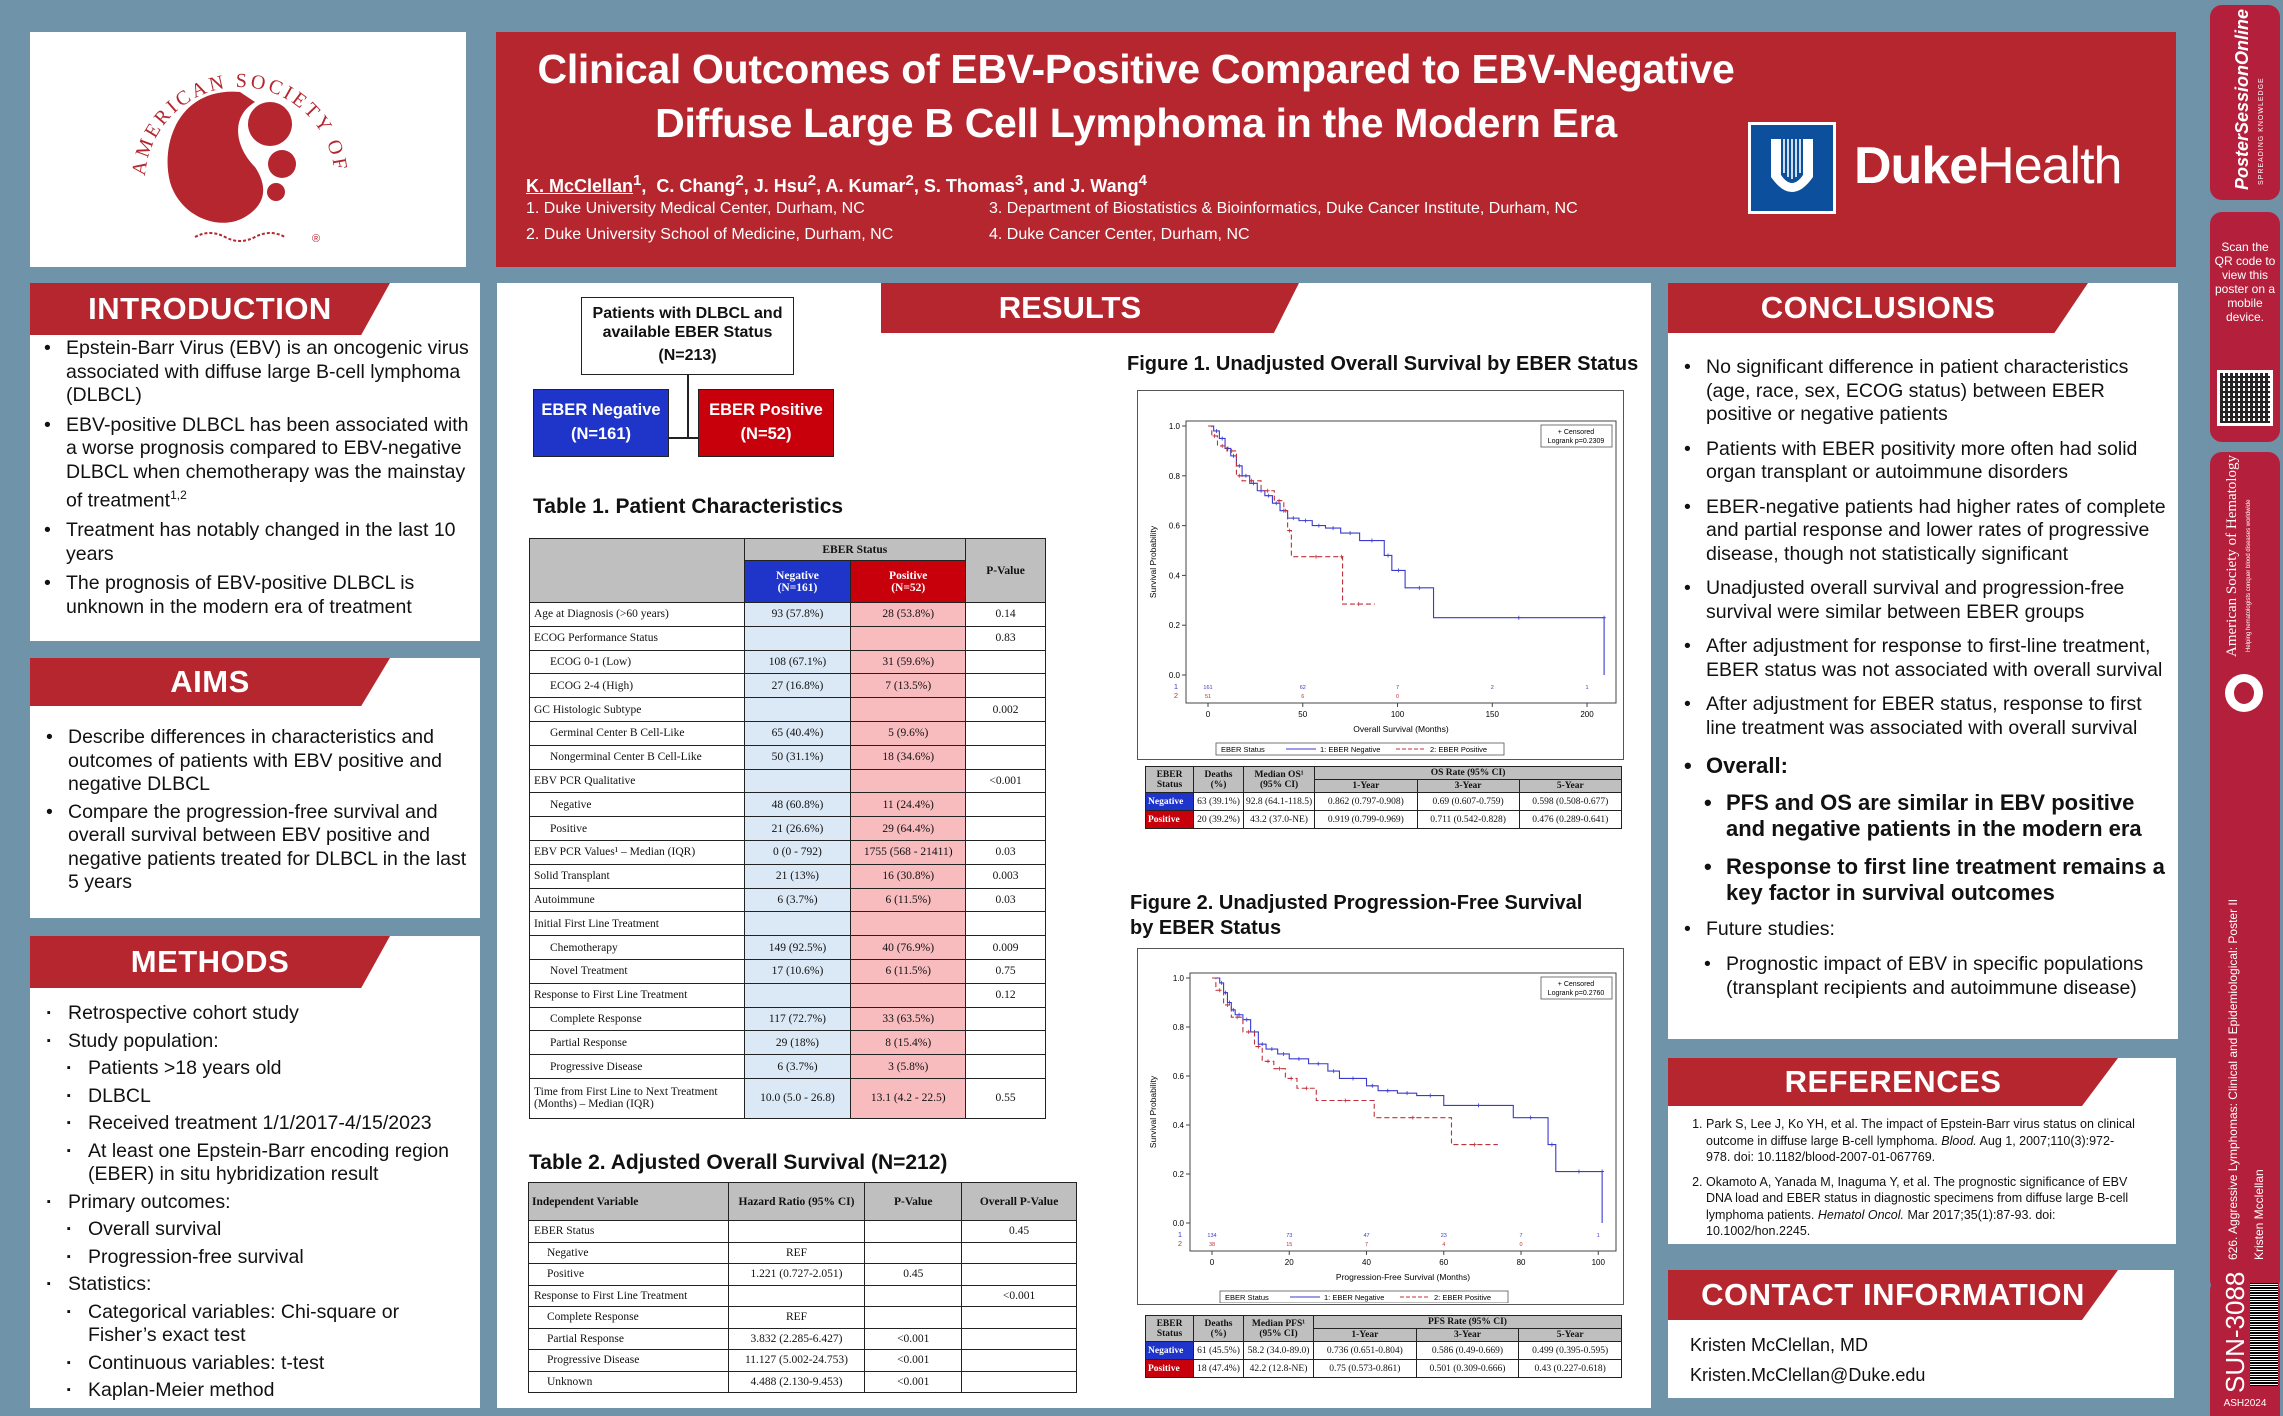 Image resolution: width=2283 pixels, height=1416 pixels. What do you see at coordinates (796, 1201) in the screenshot?
I see `t2-header-hr: Hazard Ratio (95% CI)` at bounding box center [796, 1201].